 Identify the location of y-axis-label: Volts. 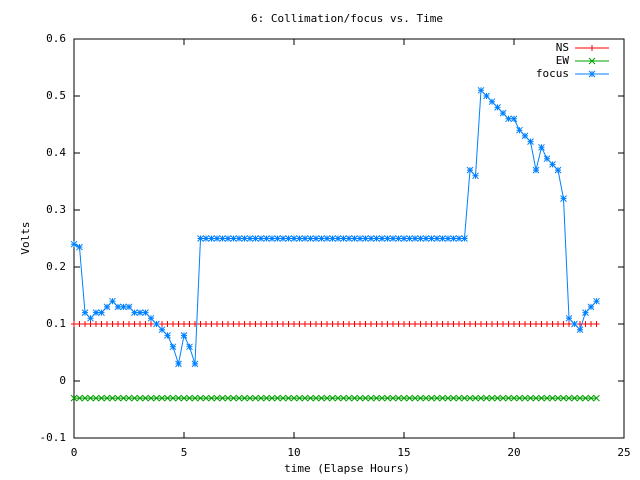
(25, 237).